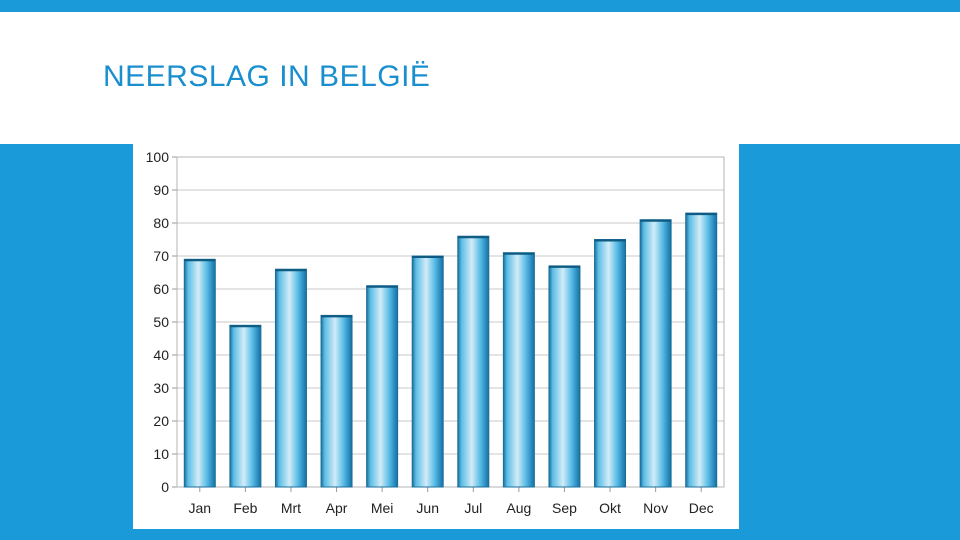  I want to click on y-tick-label: 0, so click(165, 487).